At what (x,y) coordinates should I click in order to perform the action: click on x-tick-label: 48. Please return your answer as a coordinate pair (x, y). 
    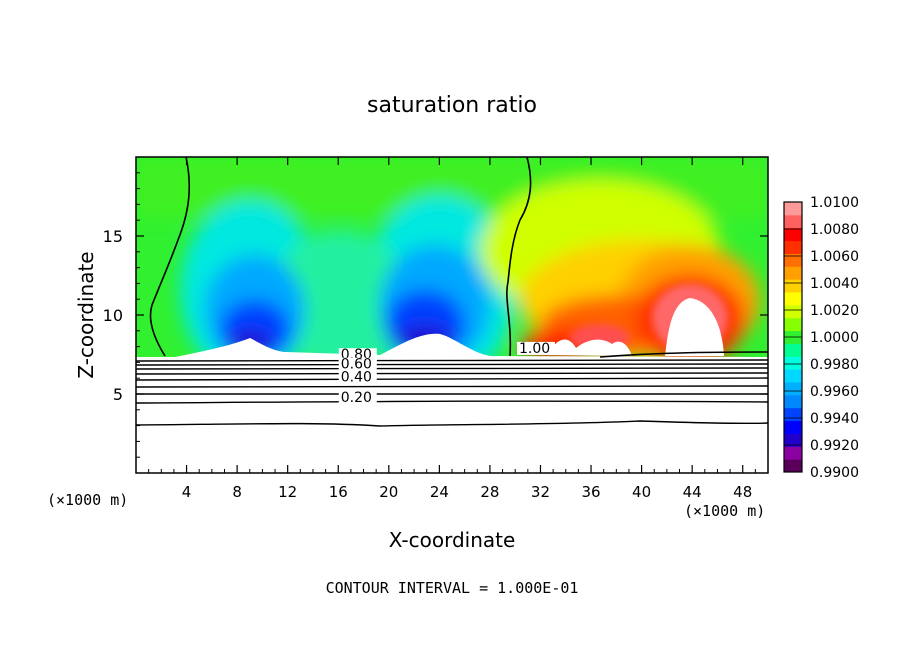
    Looking at the image, I should click on (742, 492).